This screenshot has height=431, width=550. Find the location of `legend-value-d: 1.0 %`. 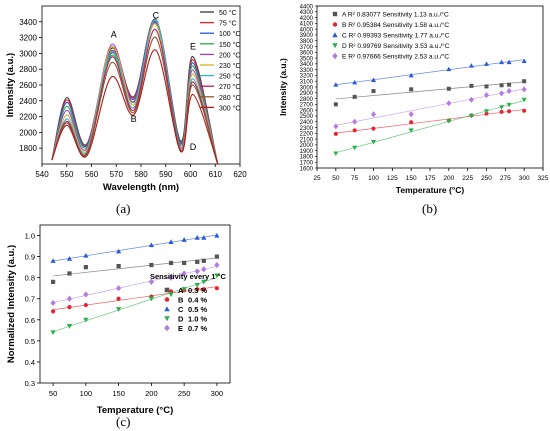

legend-value-d: 1.0 % is located at coordinates (198, 319).